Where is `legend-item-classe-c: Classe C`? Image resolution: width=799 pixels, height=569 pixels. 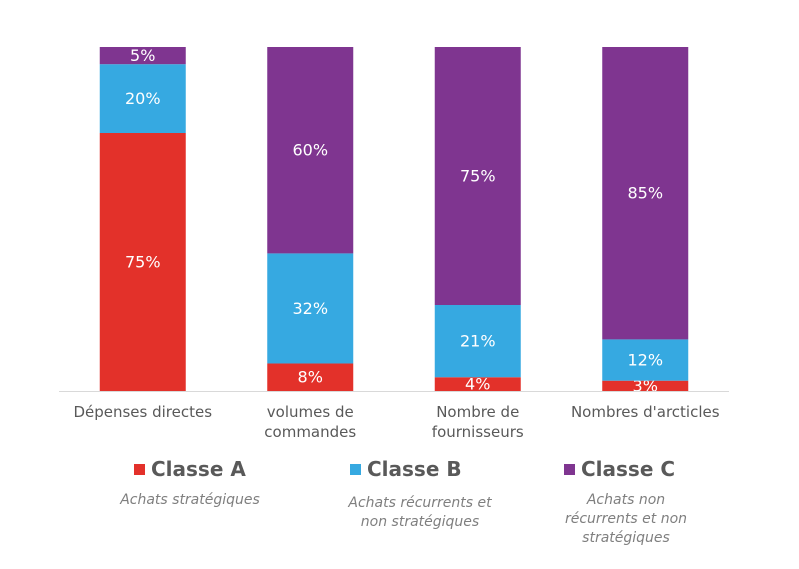 legend-item-classe-c: Classe C is located at coordinates (619, 469).